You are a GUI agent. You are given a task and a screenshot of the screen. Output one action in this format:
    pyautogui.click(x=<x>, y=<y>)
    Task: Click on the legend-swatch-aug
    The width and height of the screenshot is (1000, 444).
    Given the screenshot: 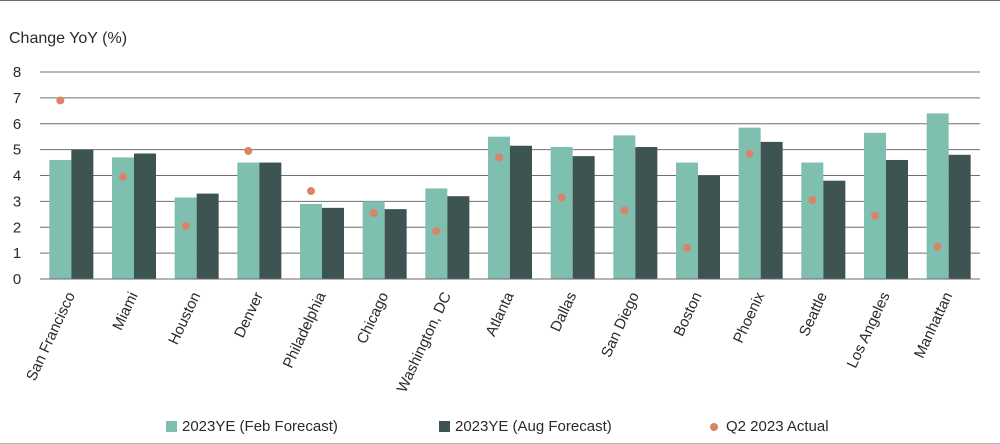 What is the action you would take?
    pyautogui.click(x=444, y=426)
    